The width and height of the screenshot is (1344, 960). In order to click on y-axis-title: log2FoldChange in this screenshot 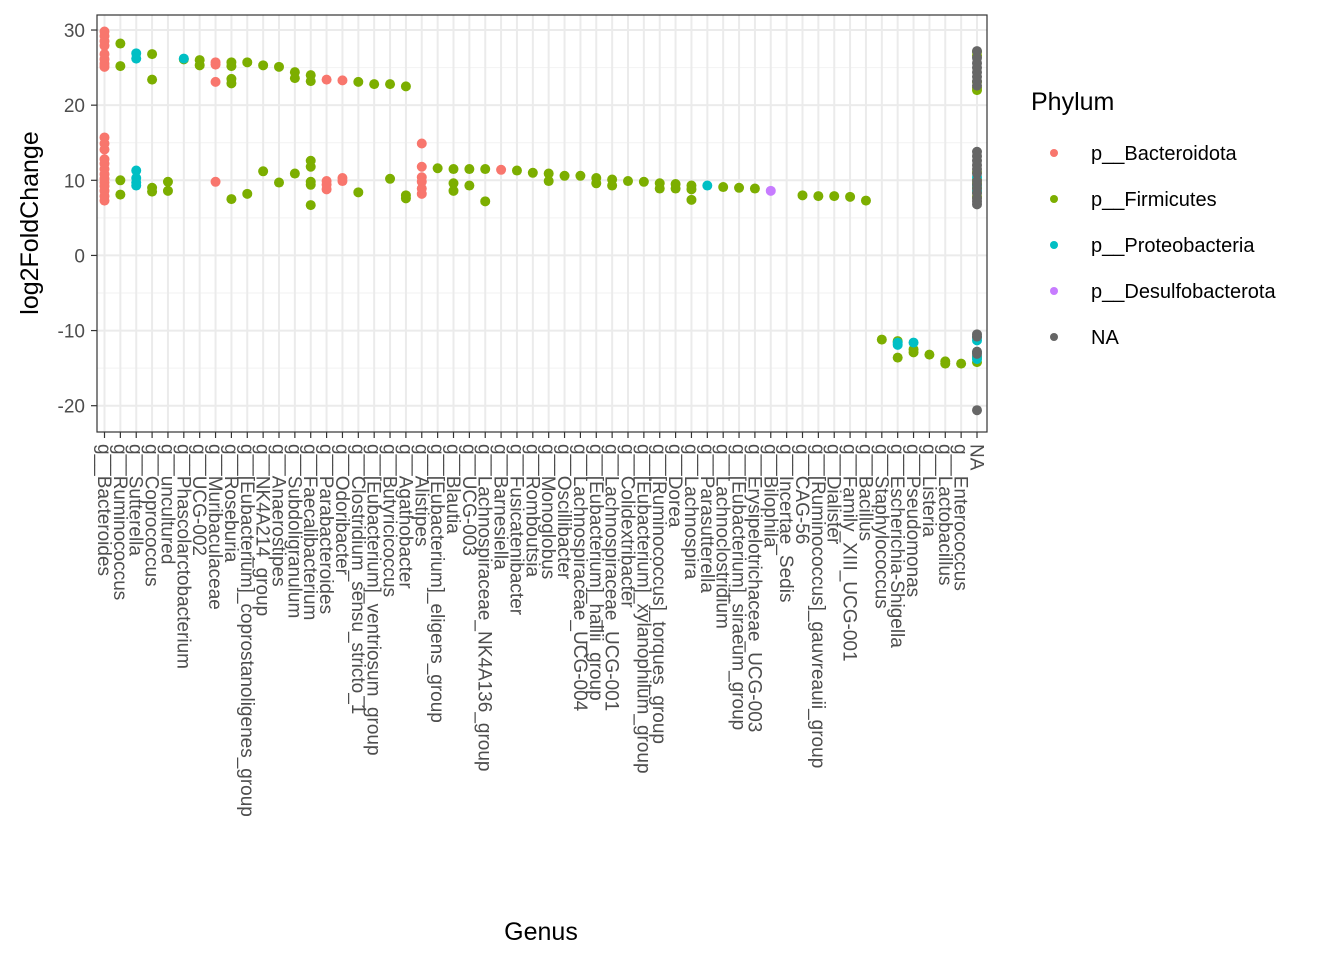, I will do `click(30, 222)`.